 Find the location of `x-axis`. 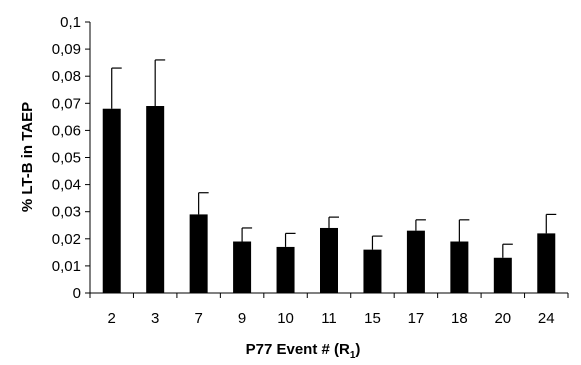

x-axis is located at coordinates (329, 295).